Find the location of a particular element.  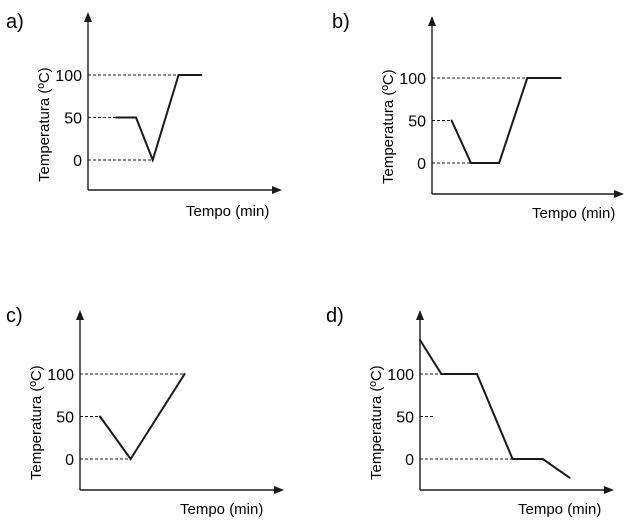

series-line is located at coordinates (495, 409).